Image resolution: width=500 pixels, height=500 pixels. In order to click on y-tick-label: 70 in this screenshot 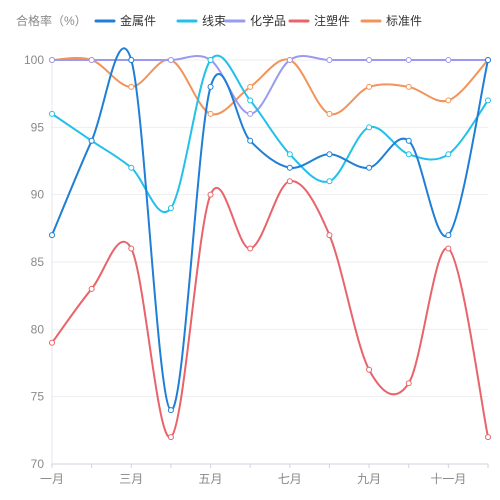, I will do `click(38, 464)`.